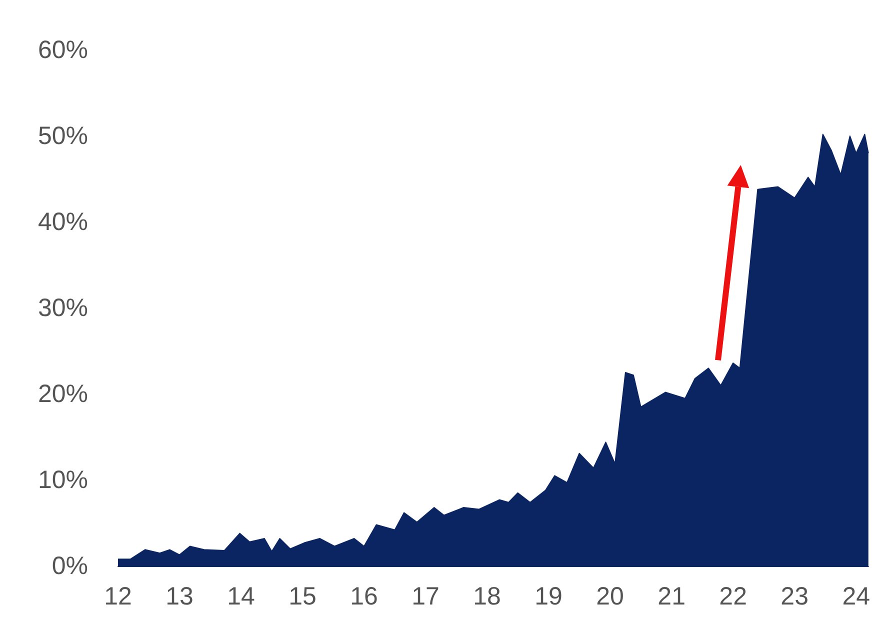 The width and height of the screenshot is (873, 634). I want to click on x-tick-label: 12, so click(118, 596).